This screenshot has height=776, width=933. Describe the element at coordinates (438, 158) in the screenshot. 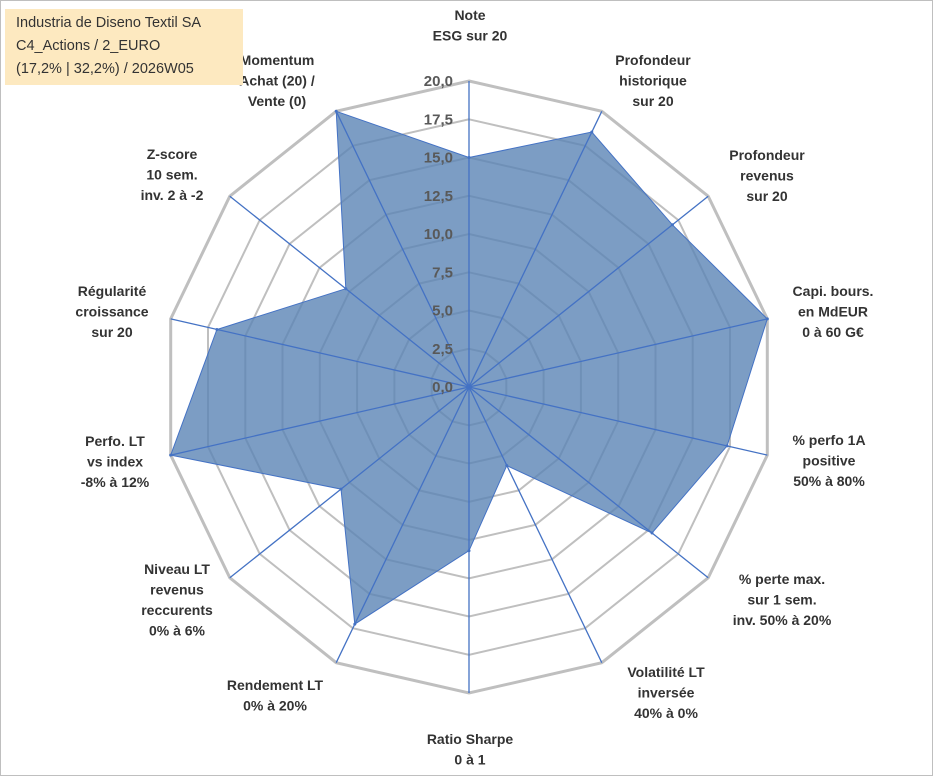

I see `tick-label: 15,0` at that location.